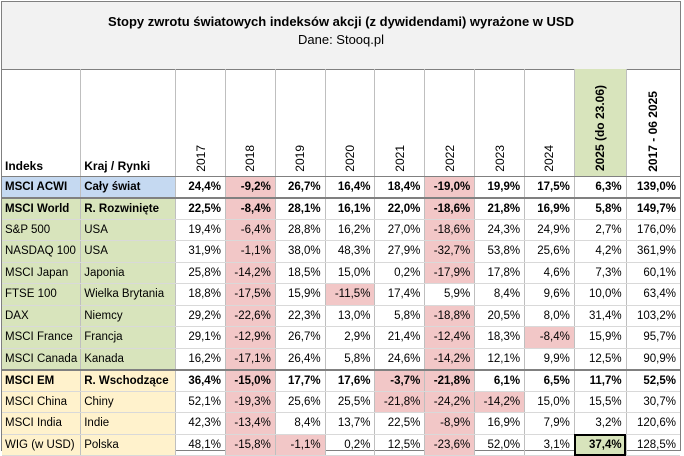 The image size is (684, 456). I want to click on cumulative-return-cell: 103,2%, so click(653, 316).